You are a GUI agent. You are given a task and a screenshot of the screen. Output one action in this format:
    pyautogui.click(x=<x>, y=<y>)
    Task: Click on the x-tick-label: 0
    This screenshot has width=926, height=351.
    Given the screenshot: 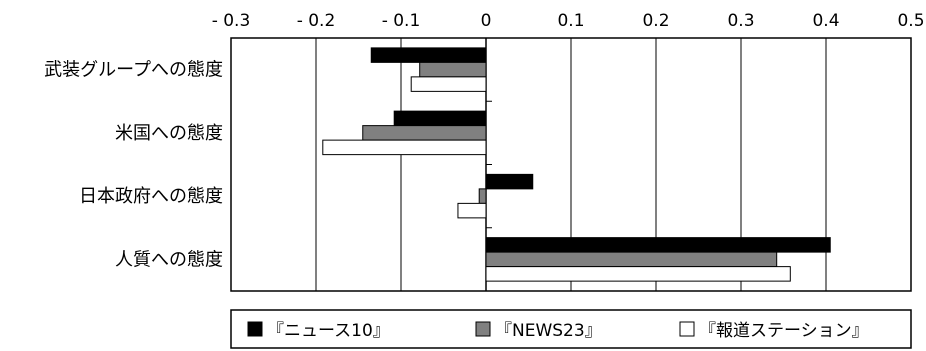 What is the action you would take?
    pyautogui.click(x=486, y=21)
    